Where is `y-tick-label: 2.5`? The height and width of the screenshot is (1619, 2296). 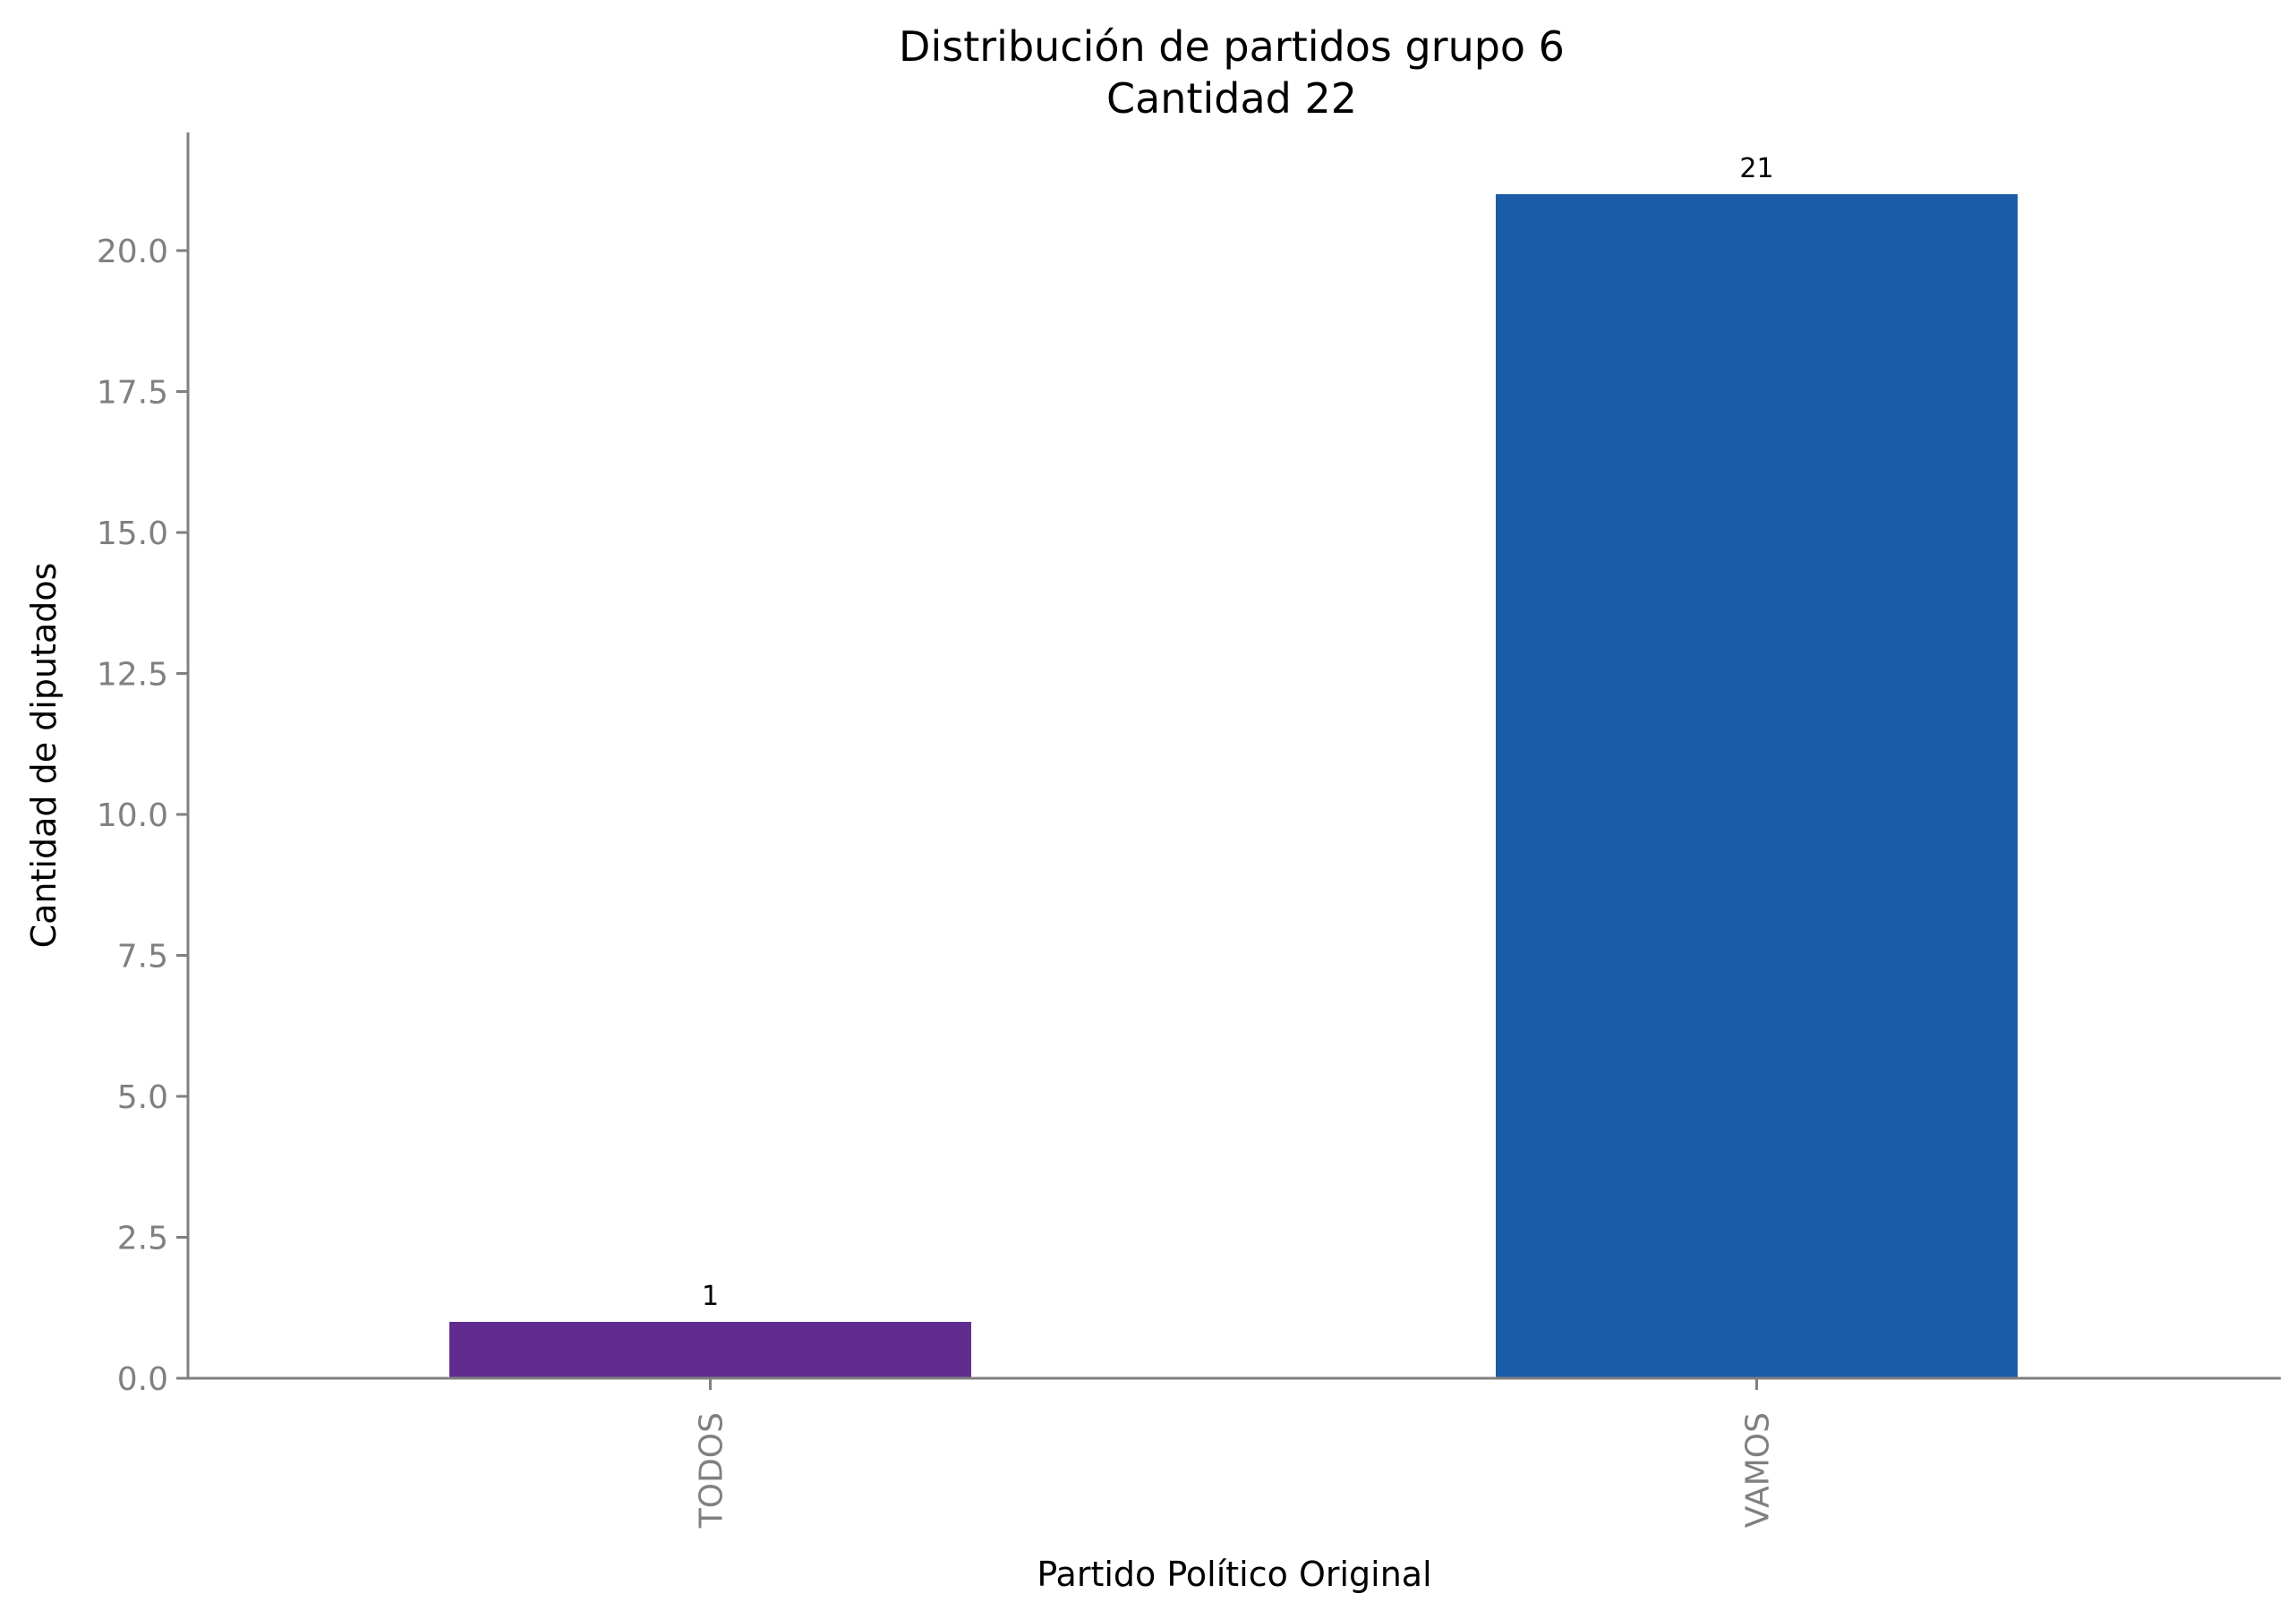
y-tick-label: 2.5 is located at coordinates (142, 1239).